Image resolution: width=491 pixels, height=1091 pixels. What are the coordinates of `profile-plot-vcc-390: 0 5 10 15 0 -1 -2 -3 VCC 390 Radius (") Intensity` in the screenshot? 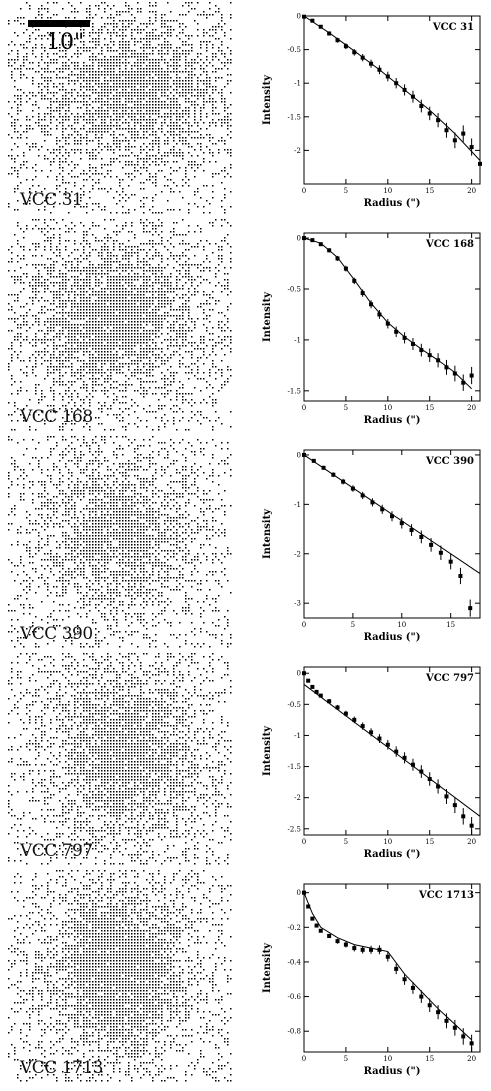 It's located at (372, 544).